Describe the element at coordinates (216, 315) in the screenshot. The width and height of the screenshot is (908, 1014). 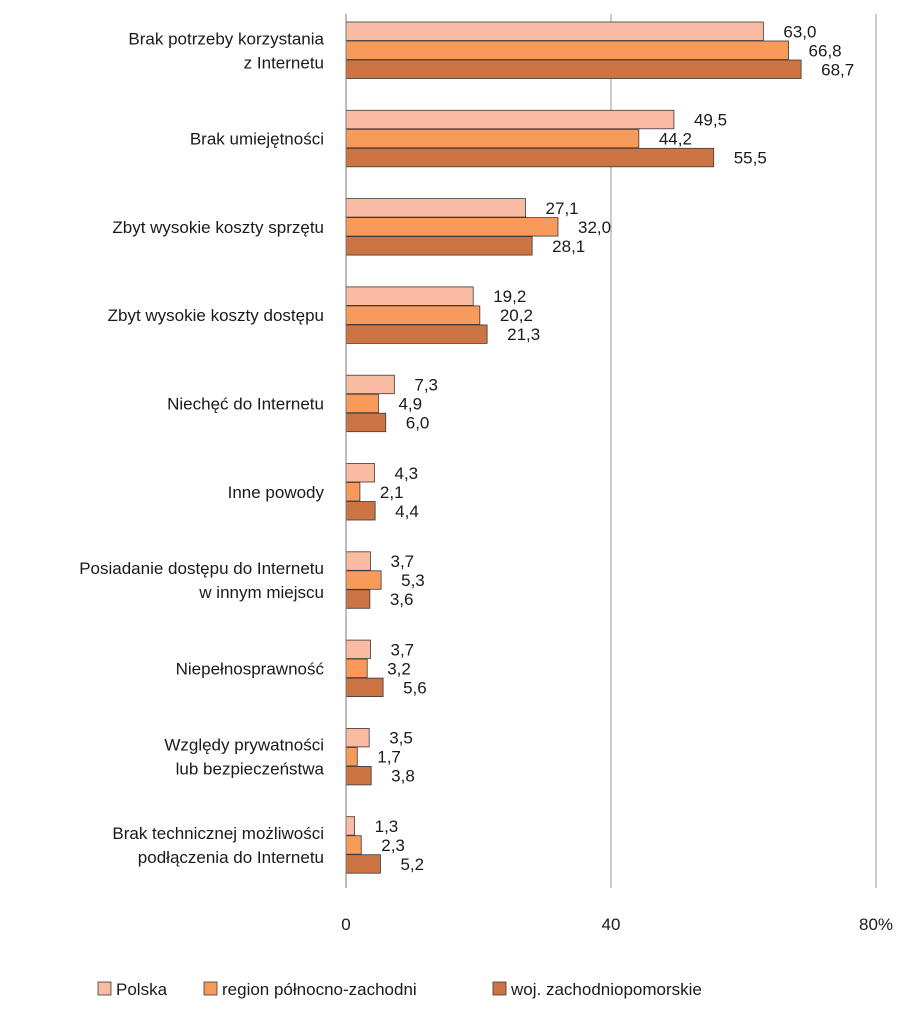
I see `category-label: Zbyt wysokie koszty dostępu` at that location.